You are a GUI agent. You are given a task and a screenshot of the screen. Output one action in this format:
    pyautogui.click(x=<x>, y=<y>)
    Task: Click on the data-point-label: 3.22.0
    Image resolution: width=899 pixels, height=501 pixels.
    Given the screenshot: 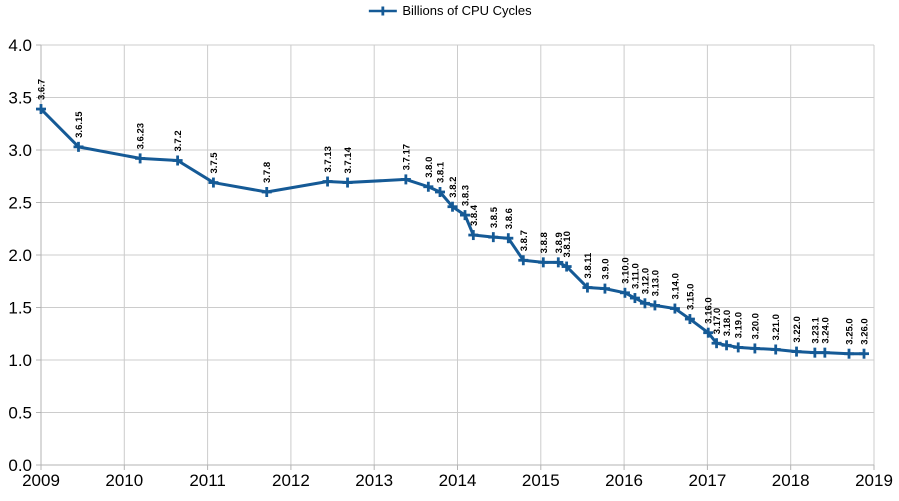 What is the action you would take?
    pyautogui.click(x=797, y=329)
    